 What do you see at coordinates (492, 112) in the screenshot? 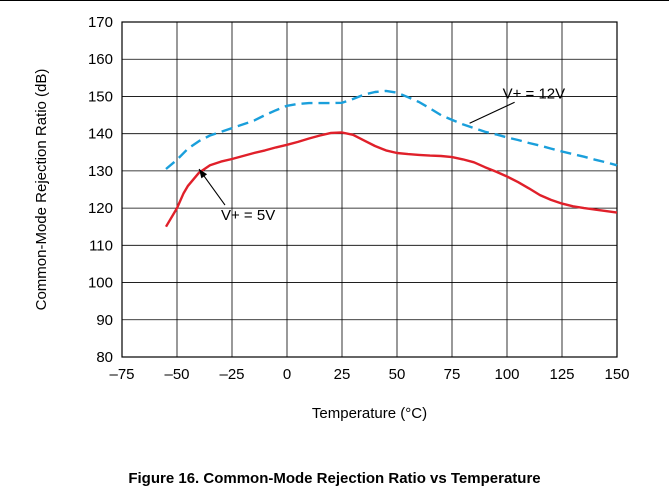
I see `annotation-leader-line` at bounding box center [492, 112].